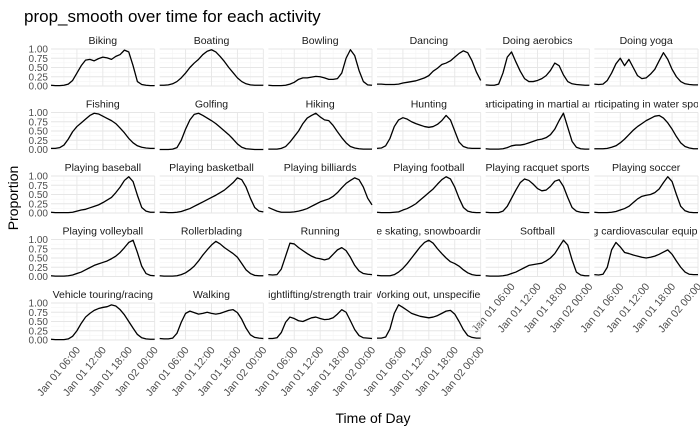  What do you see at coordinates (646, 61) in the screenshot?
I see `facet-panel: Doing yoga` at bounding box center [646, 61].